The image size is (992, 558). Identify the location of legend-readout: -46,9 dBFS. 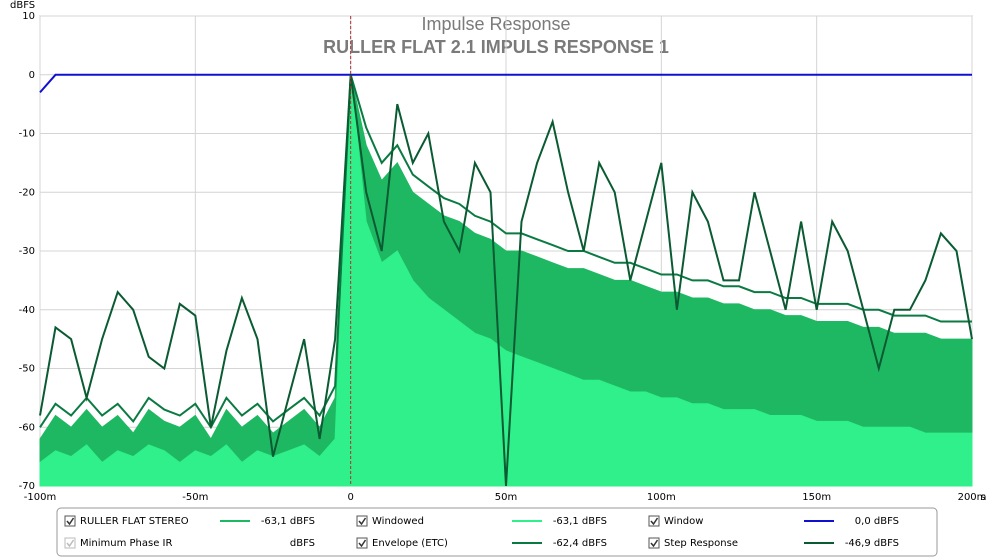
(872, 543).